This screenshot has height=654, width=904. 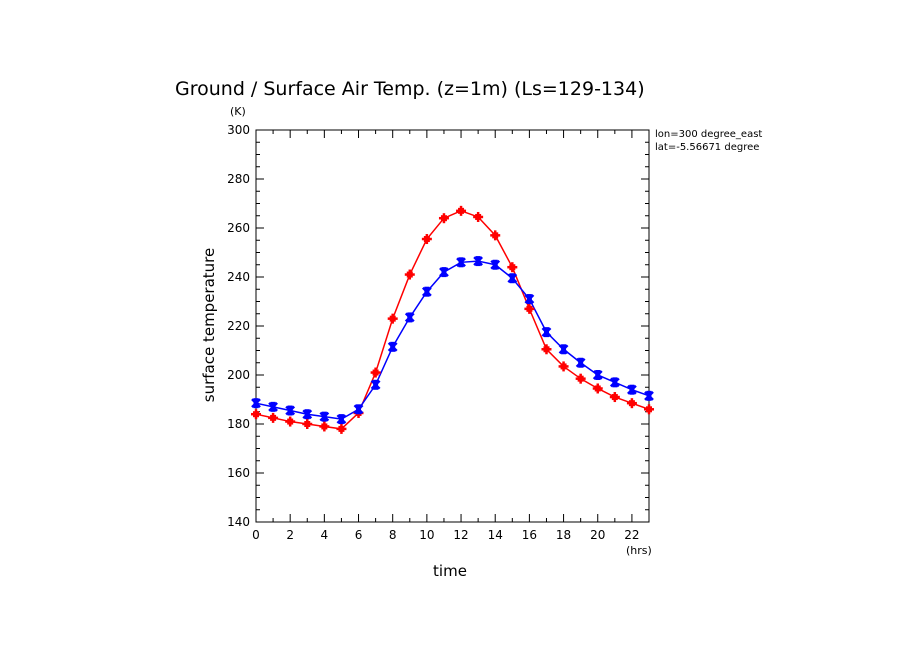 What do you see at coordinates (256, 535) in the screenshot?
I see `x-tick-label: 0` at bounding box center [256, 535].